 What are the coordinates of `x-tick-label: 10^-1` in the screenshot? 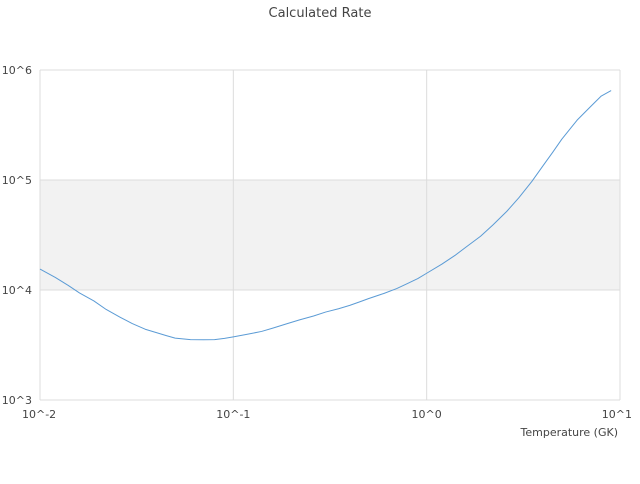 It's located at (233, 414).